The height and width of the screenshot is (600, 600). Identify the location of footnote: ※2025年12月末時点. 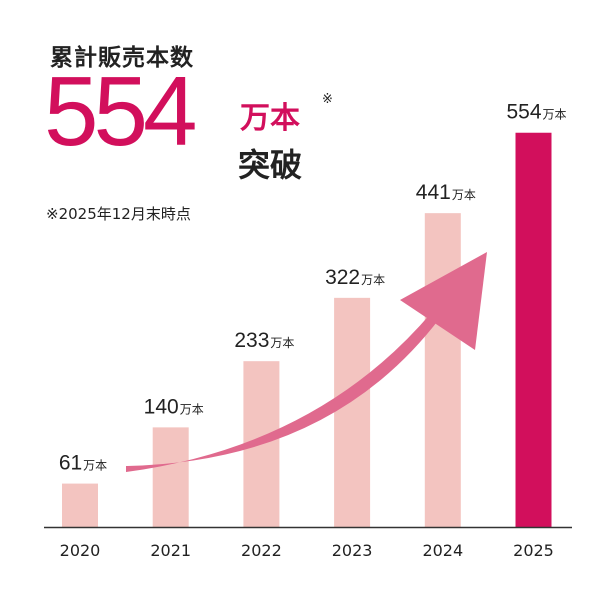
(118, 214).